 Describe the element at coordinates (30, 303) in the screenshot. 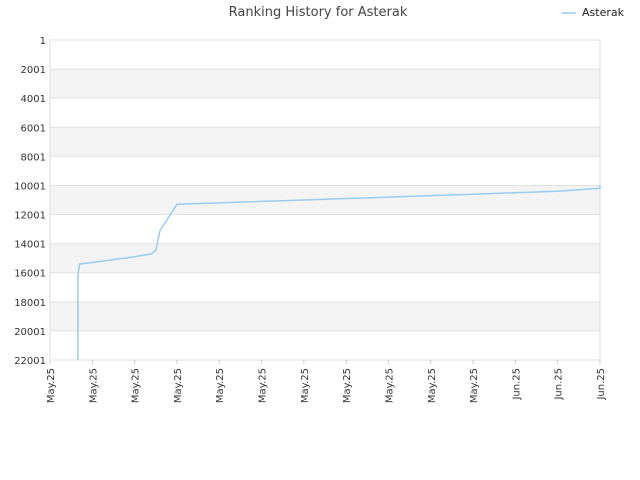

I see `y-tick-label: 18001` at that location.